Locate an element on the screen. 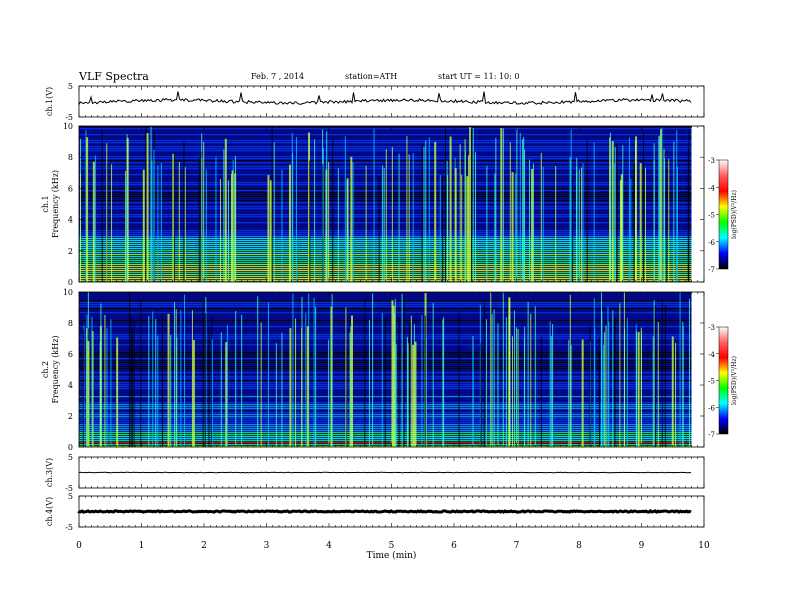 This screenshot has width=792, height=612. date-label: Feb. 7 , 2014 is located at coordinates (278, 76).